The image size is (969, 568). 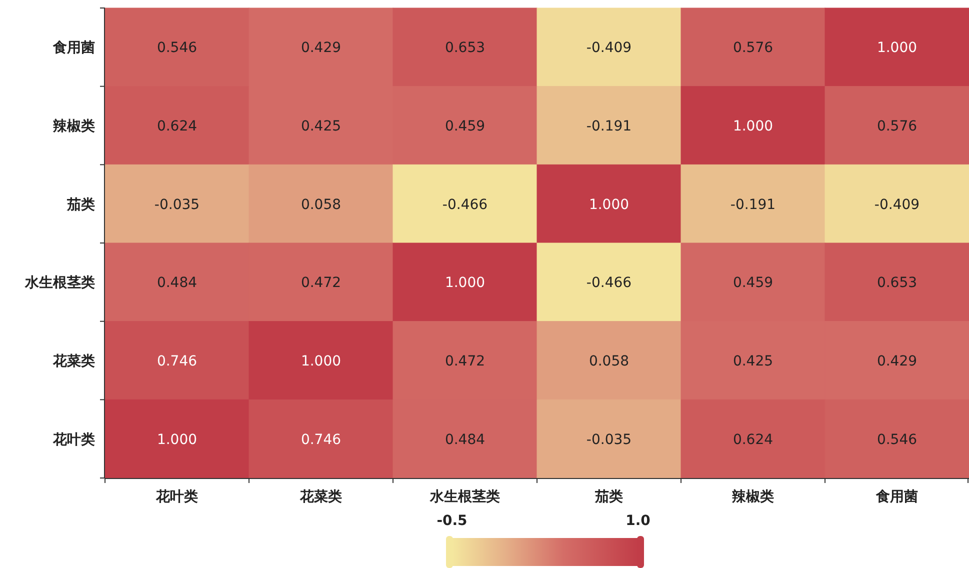 I want to click on y-tick-label: 茄类, so click(x=80, y=204).